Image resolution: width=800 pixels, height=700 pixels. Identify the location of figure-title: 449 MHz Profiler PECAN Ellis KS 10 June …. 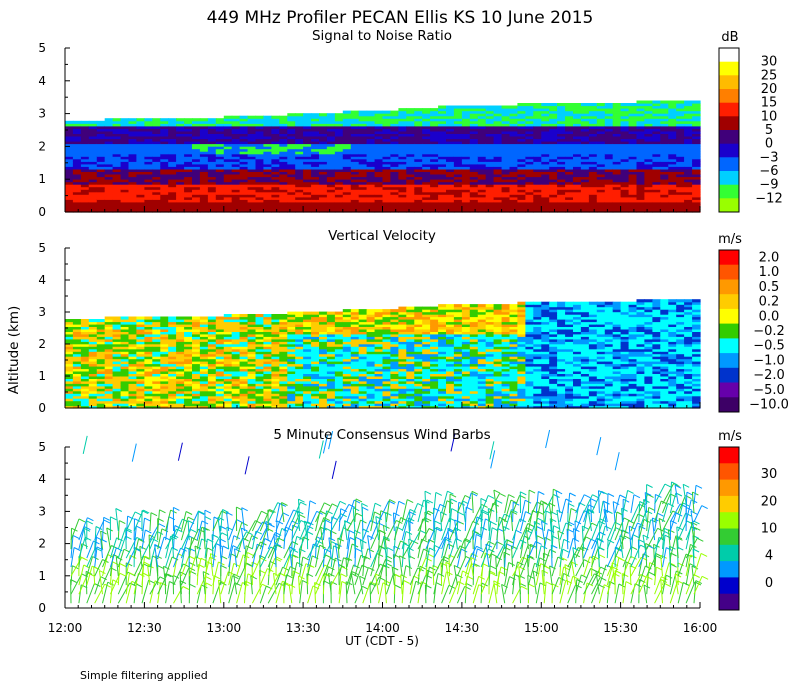
(400, 18).